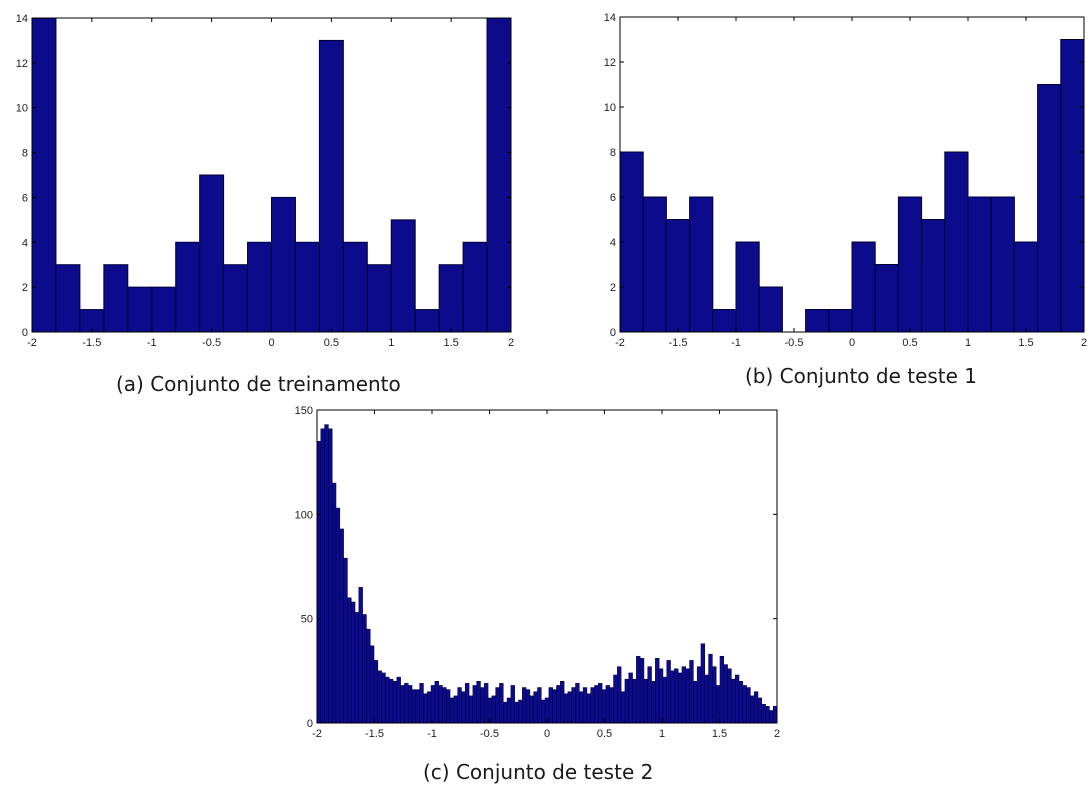  What do you see at coordinates (610, 18) in the screenshot?
I see `chart-b-ytick-label: 14` at bounding box center [610, 18].